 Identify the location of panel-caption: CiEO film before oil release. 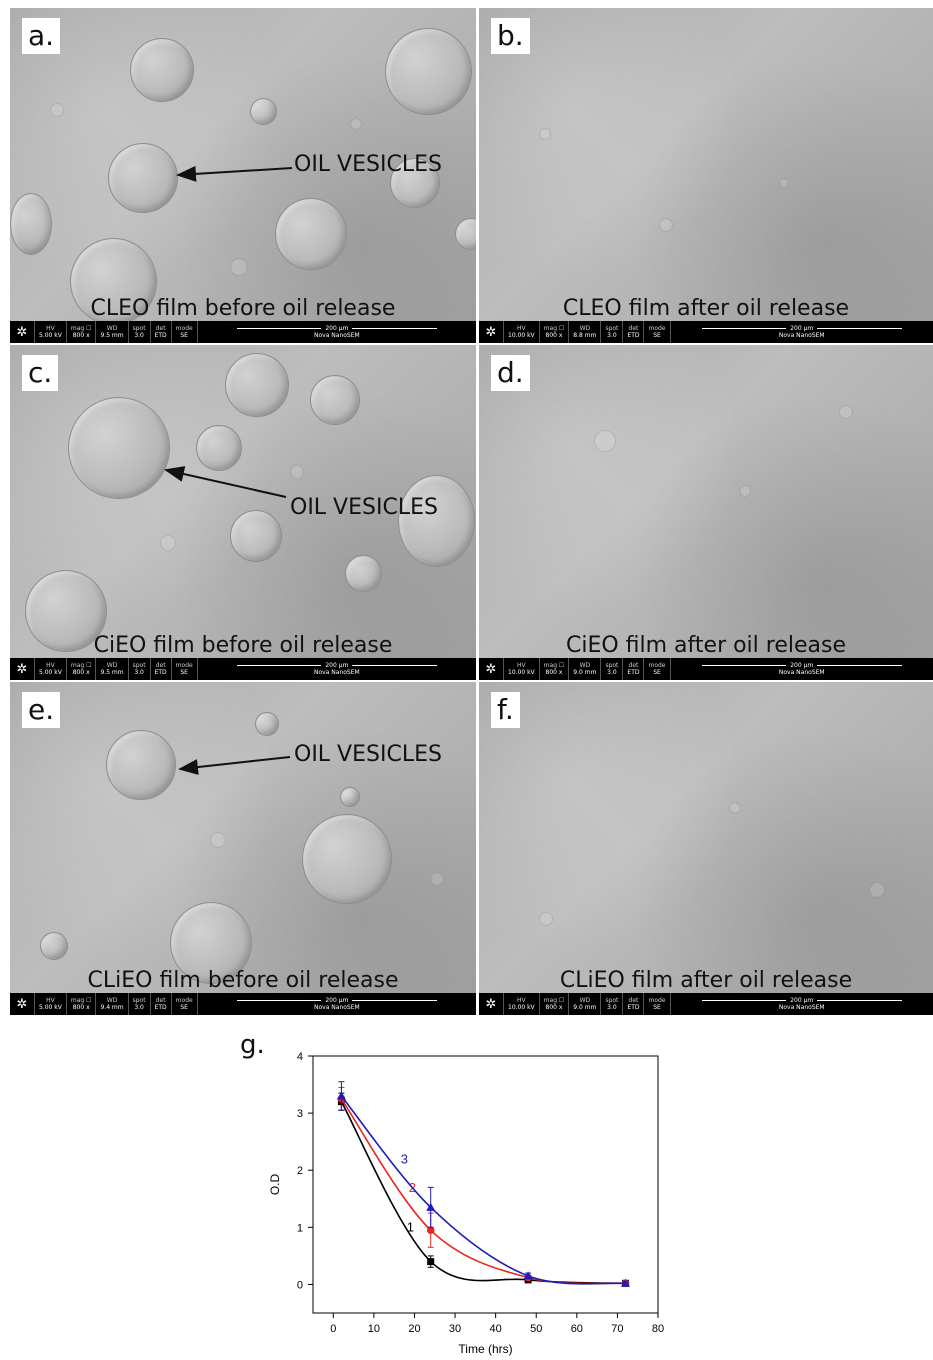
(243, 645).